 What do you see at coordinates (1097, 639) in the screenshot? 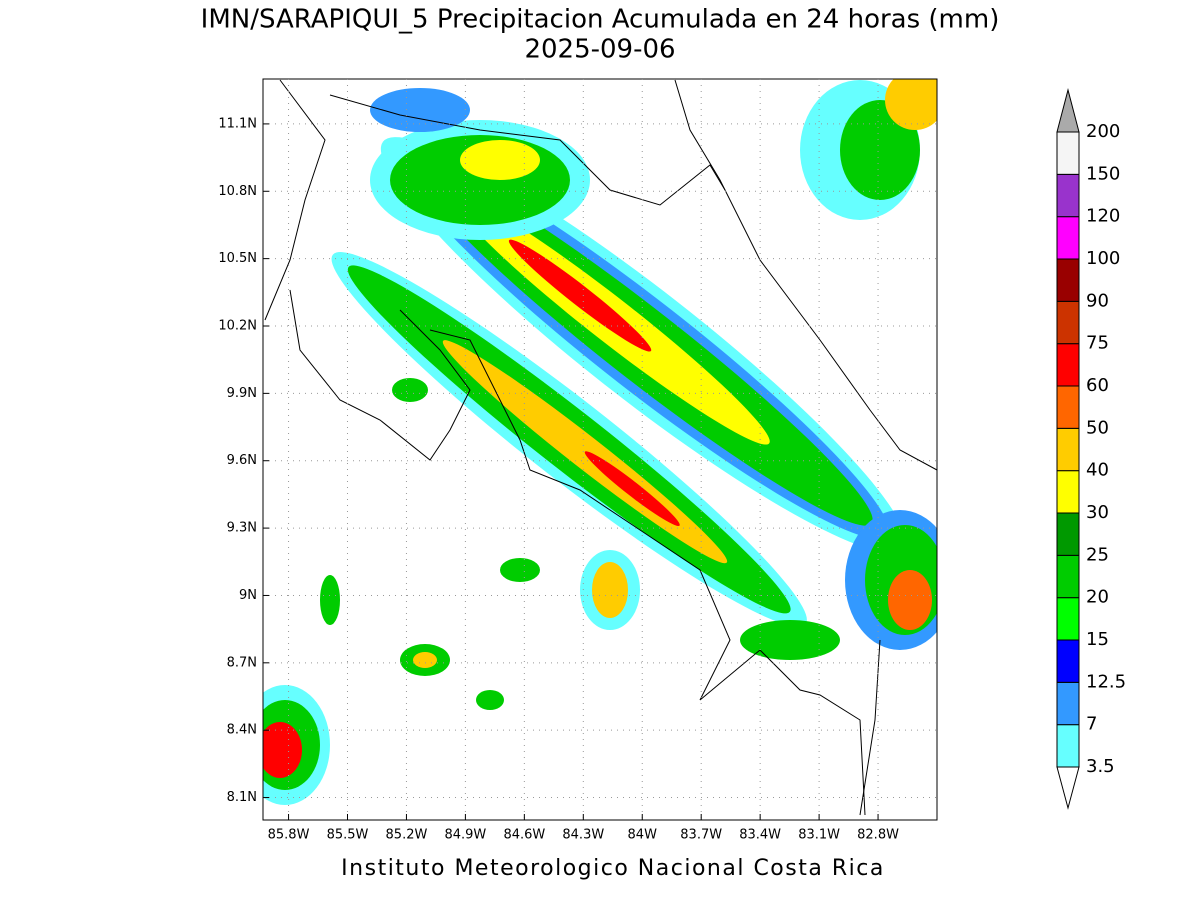
I see `colorbar-label: 15` at bounding box center [1097, 639].